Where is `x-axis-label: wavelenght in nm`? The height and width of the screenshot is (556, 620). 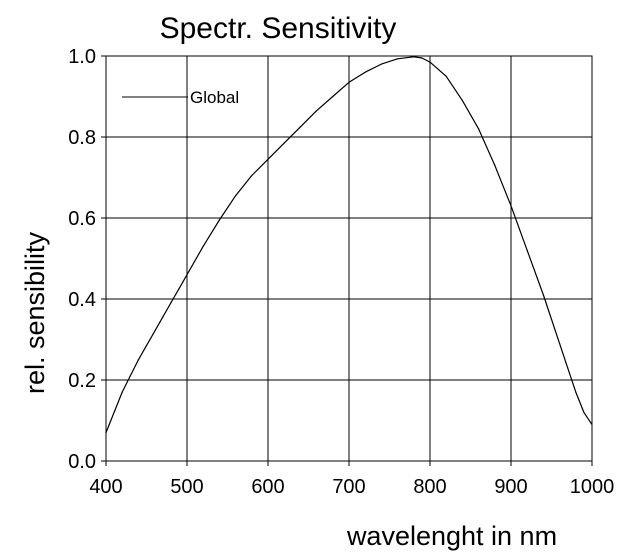
x-axis-label: wavelenght in nm is located at coordinates (451, 536).